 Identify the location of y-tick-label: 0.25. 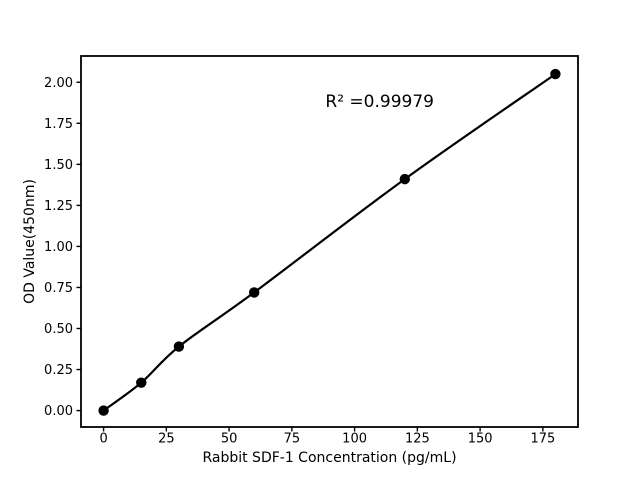
(58, 370).